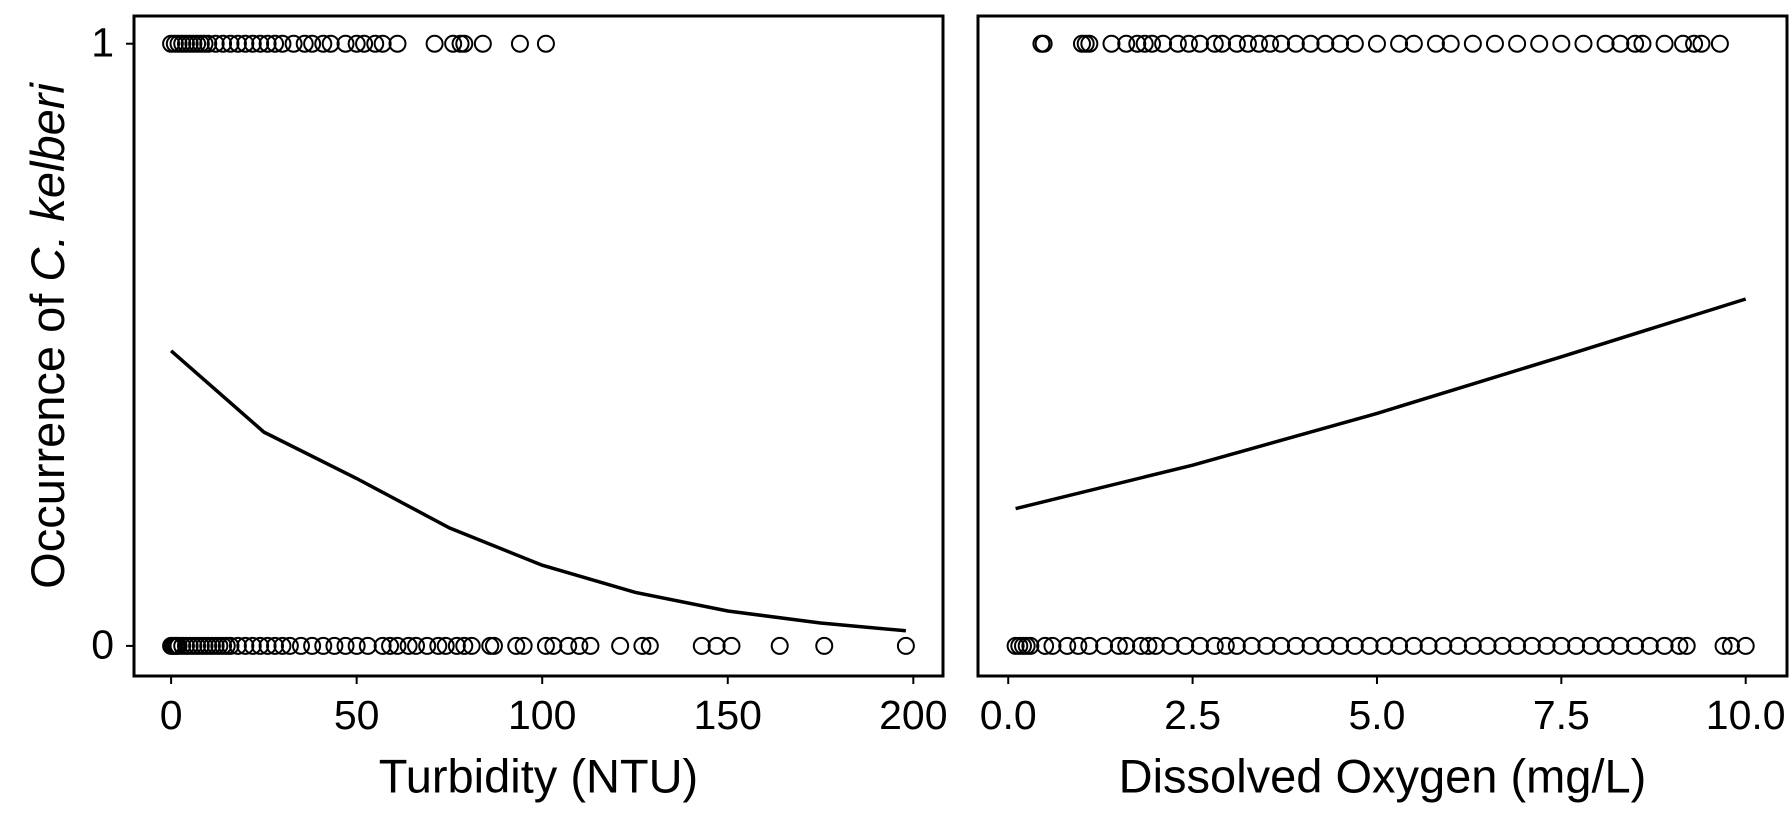  What do you see at coordinates (47, 441) in the screenshot?
I see `y-axis-label-part: Occurrence of` at bounding box center [47, 441].